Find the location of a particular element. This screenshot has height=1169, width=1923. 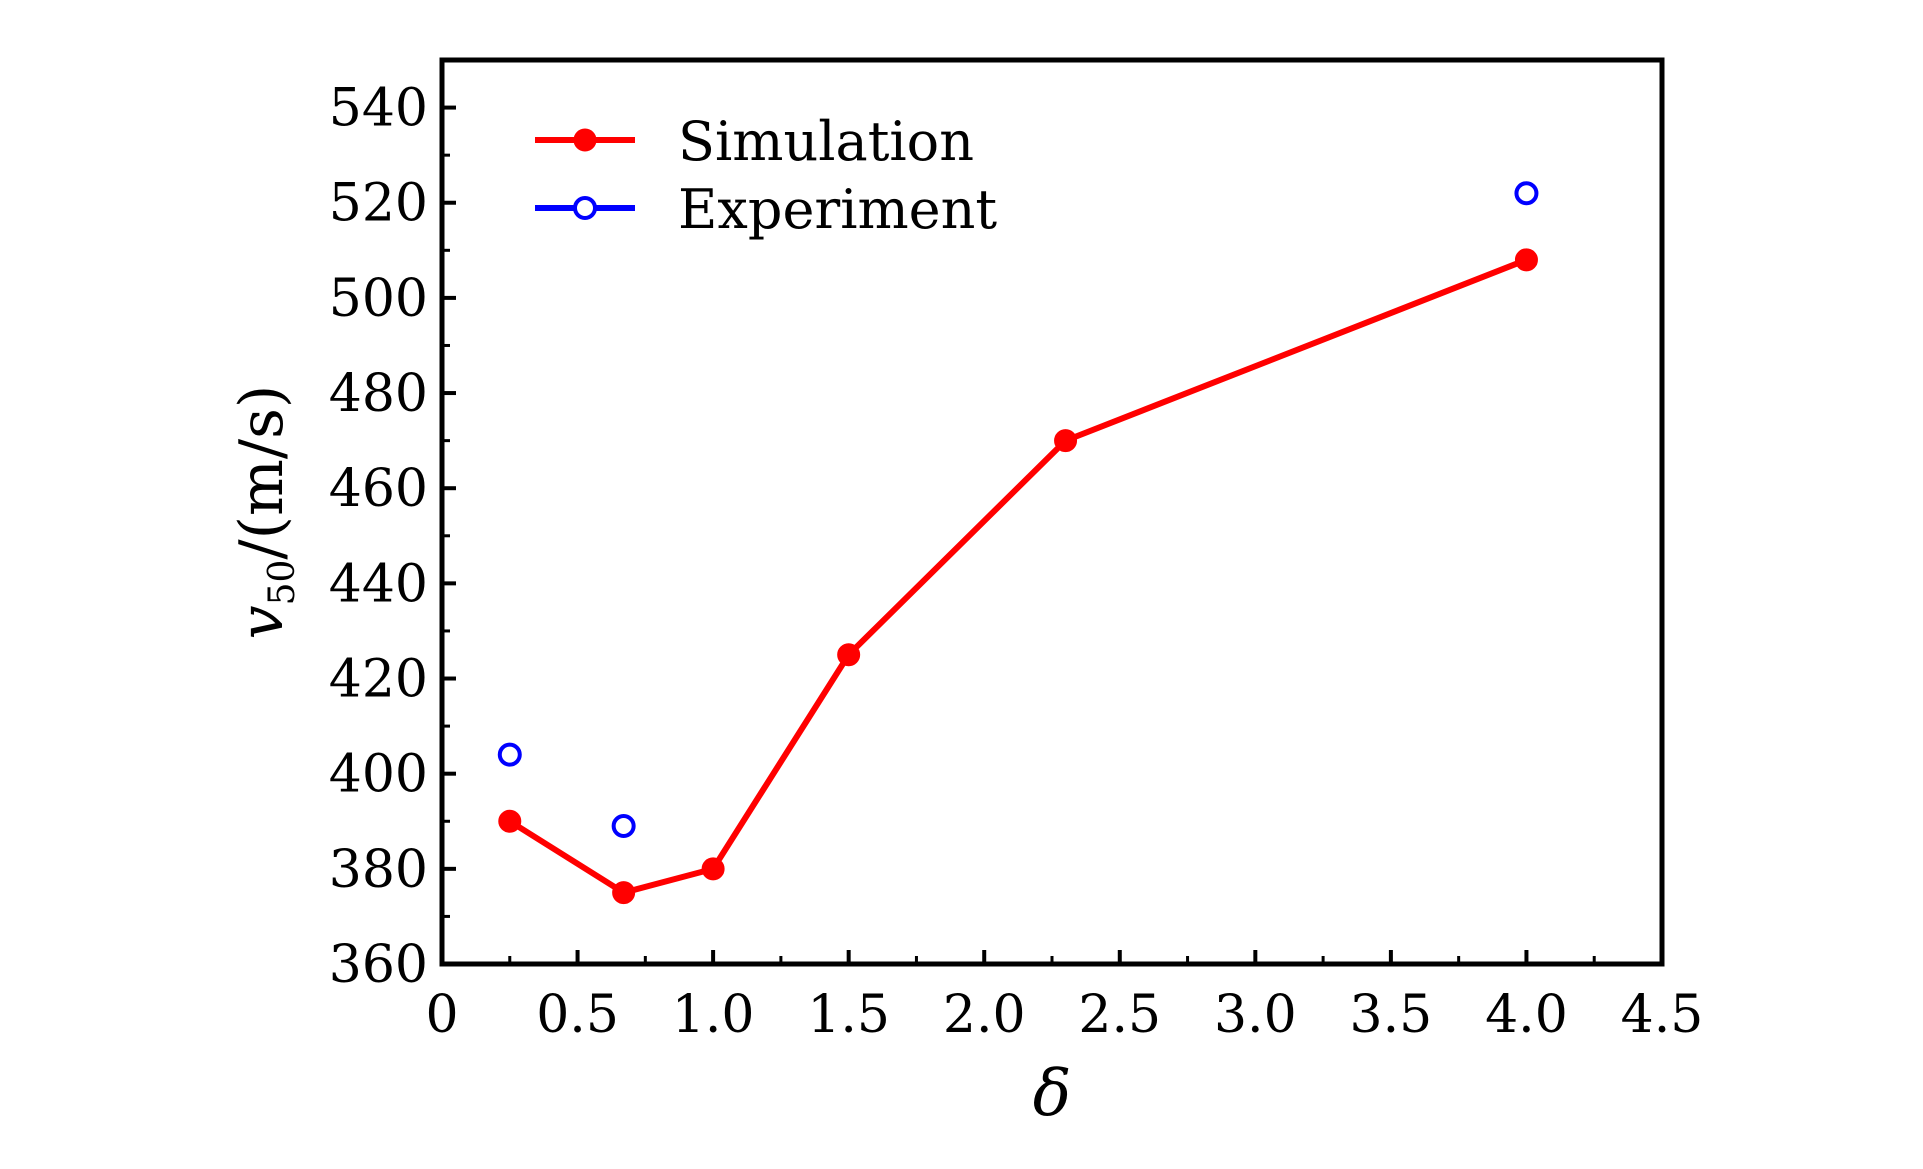

y-tick-label: 420 is located at coordinates (378, 680).